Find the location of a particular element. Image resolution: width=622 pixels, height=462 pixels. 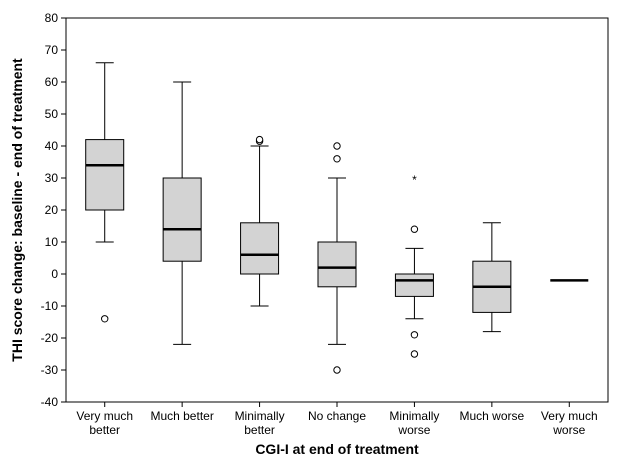

y-tick-label: 10 is located at coordinates (52, 242).